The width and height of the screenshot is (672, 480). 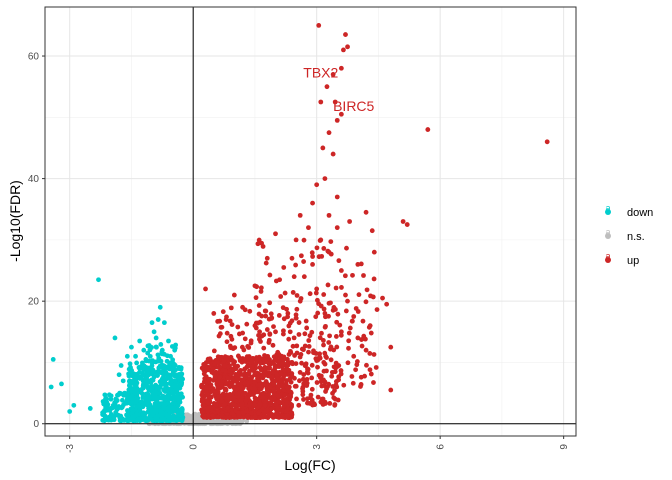 What do you see at coordinates (117, 350) in the screenshot?
I see `series-down` at bounding box center [117, 350].